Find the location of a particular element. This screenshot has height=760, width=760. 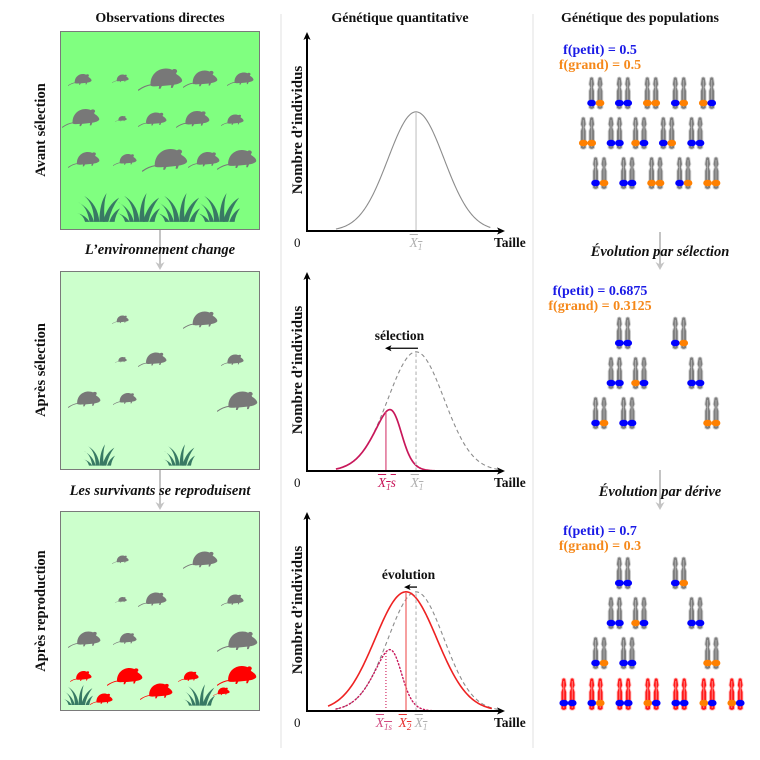

annotation-label: sélection is located at coordinates (399, 336).